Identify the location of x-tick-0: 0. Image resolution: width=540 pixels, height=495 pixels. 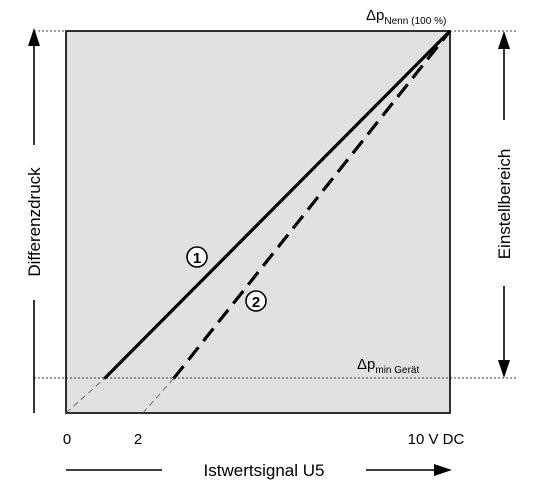
(67, 439).